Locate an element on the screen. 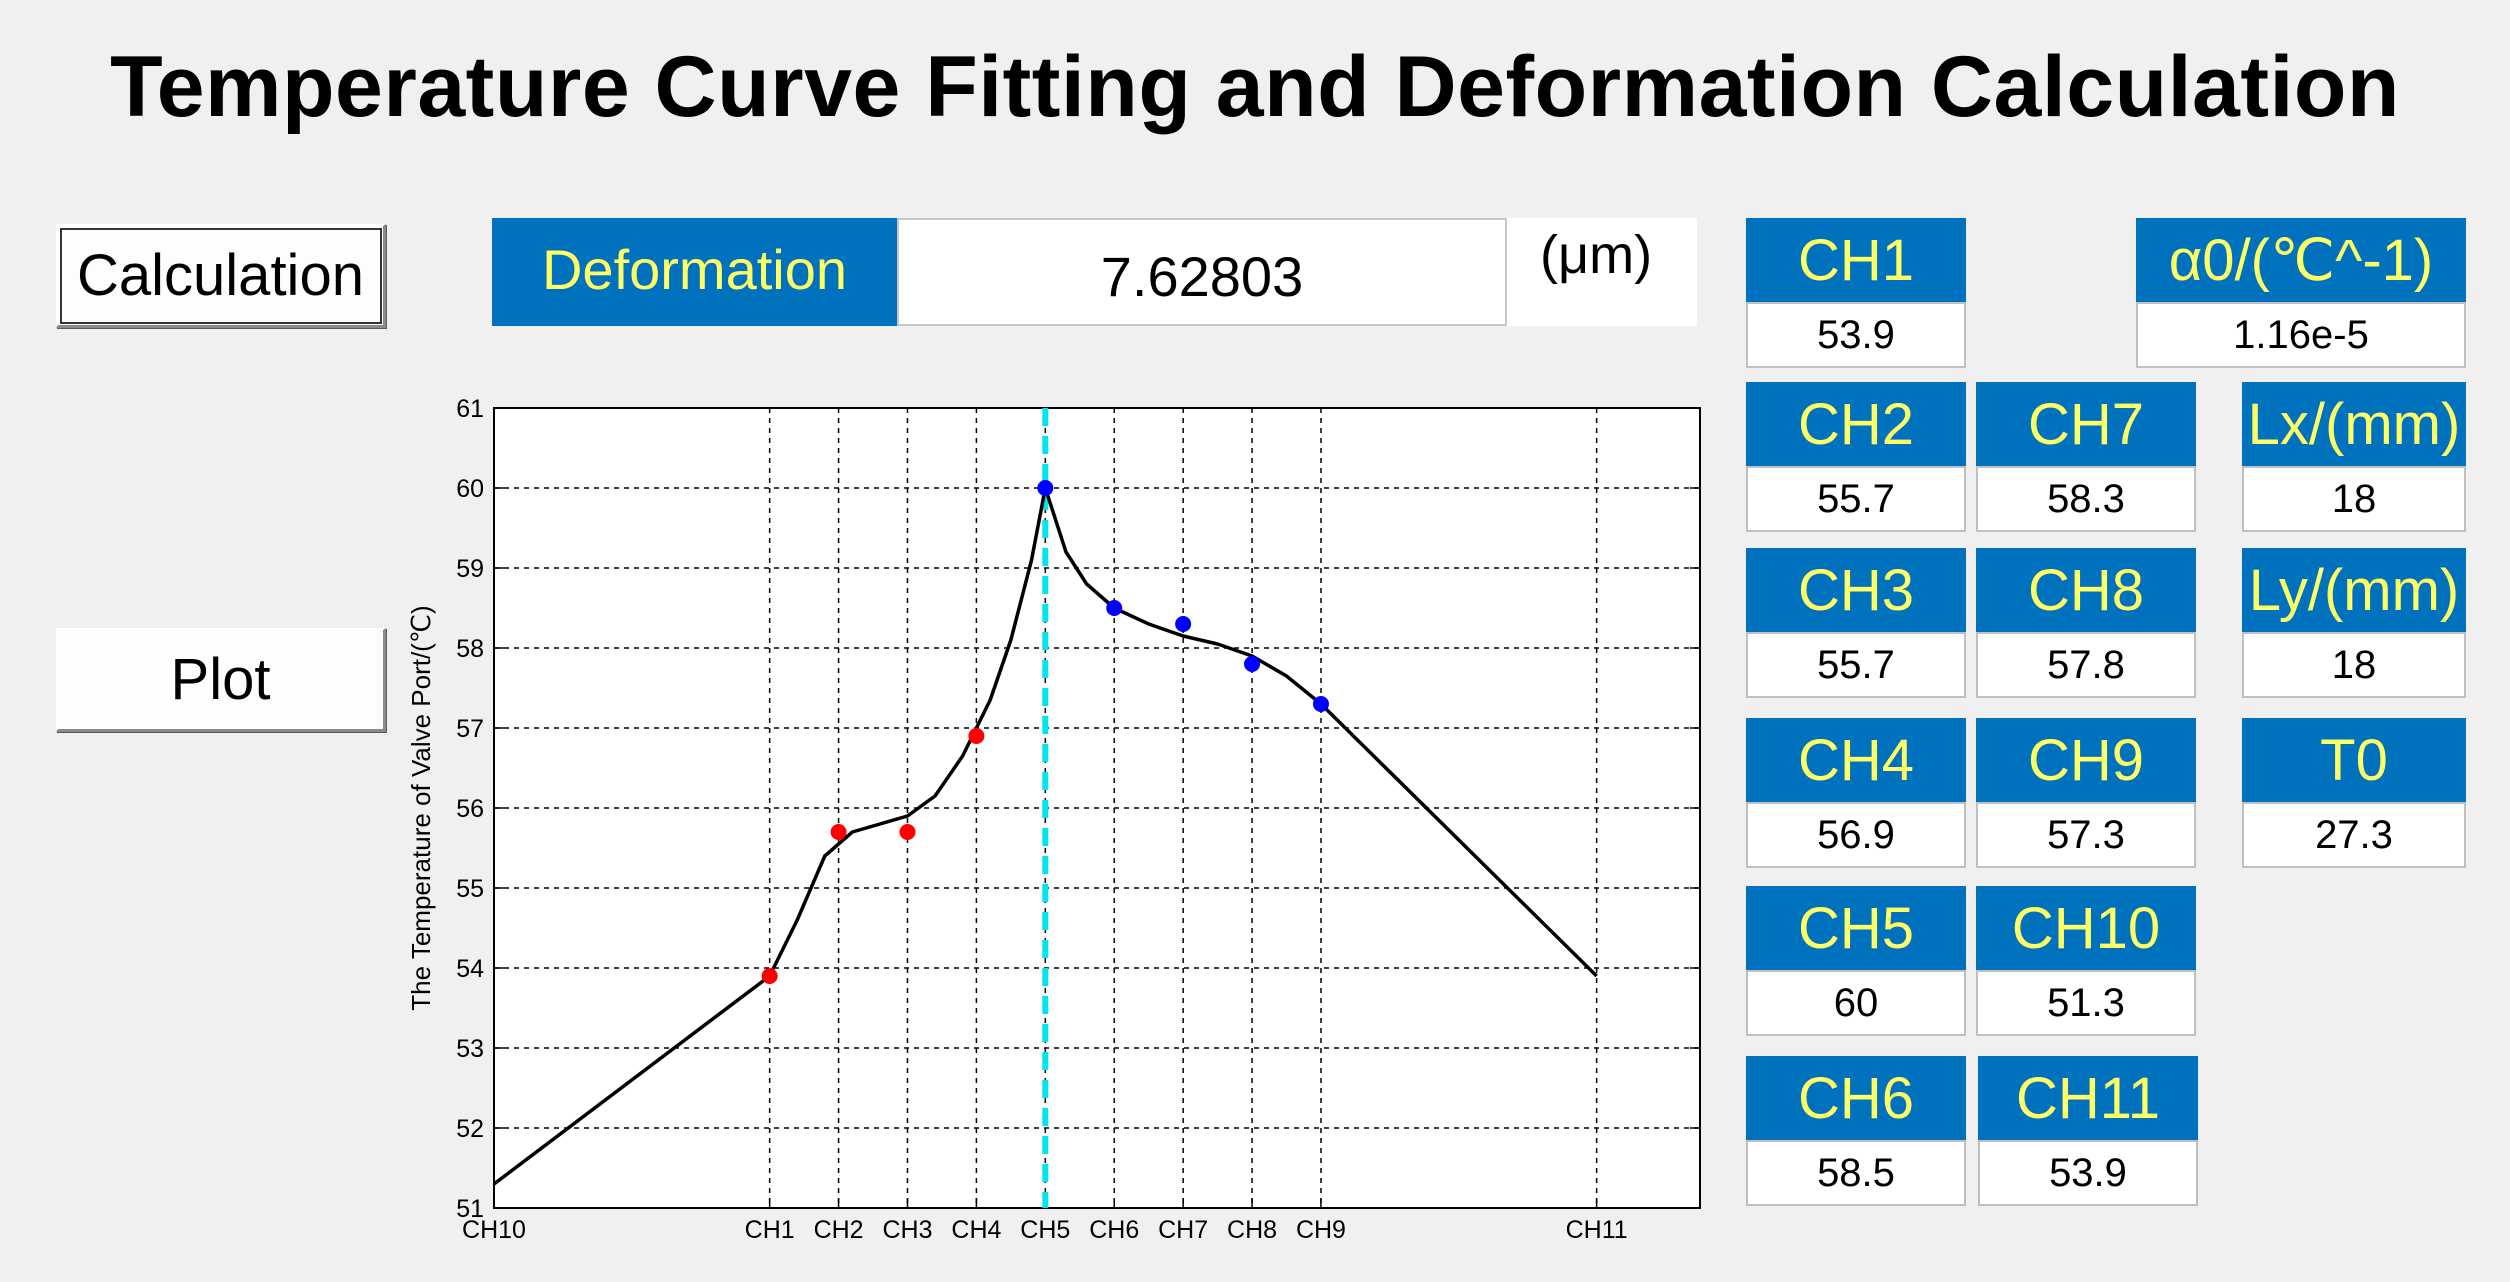 The image size is (2510, 1282). ch6-input: 58.5 is located at coordinates (1856, 1173).